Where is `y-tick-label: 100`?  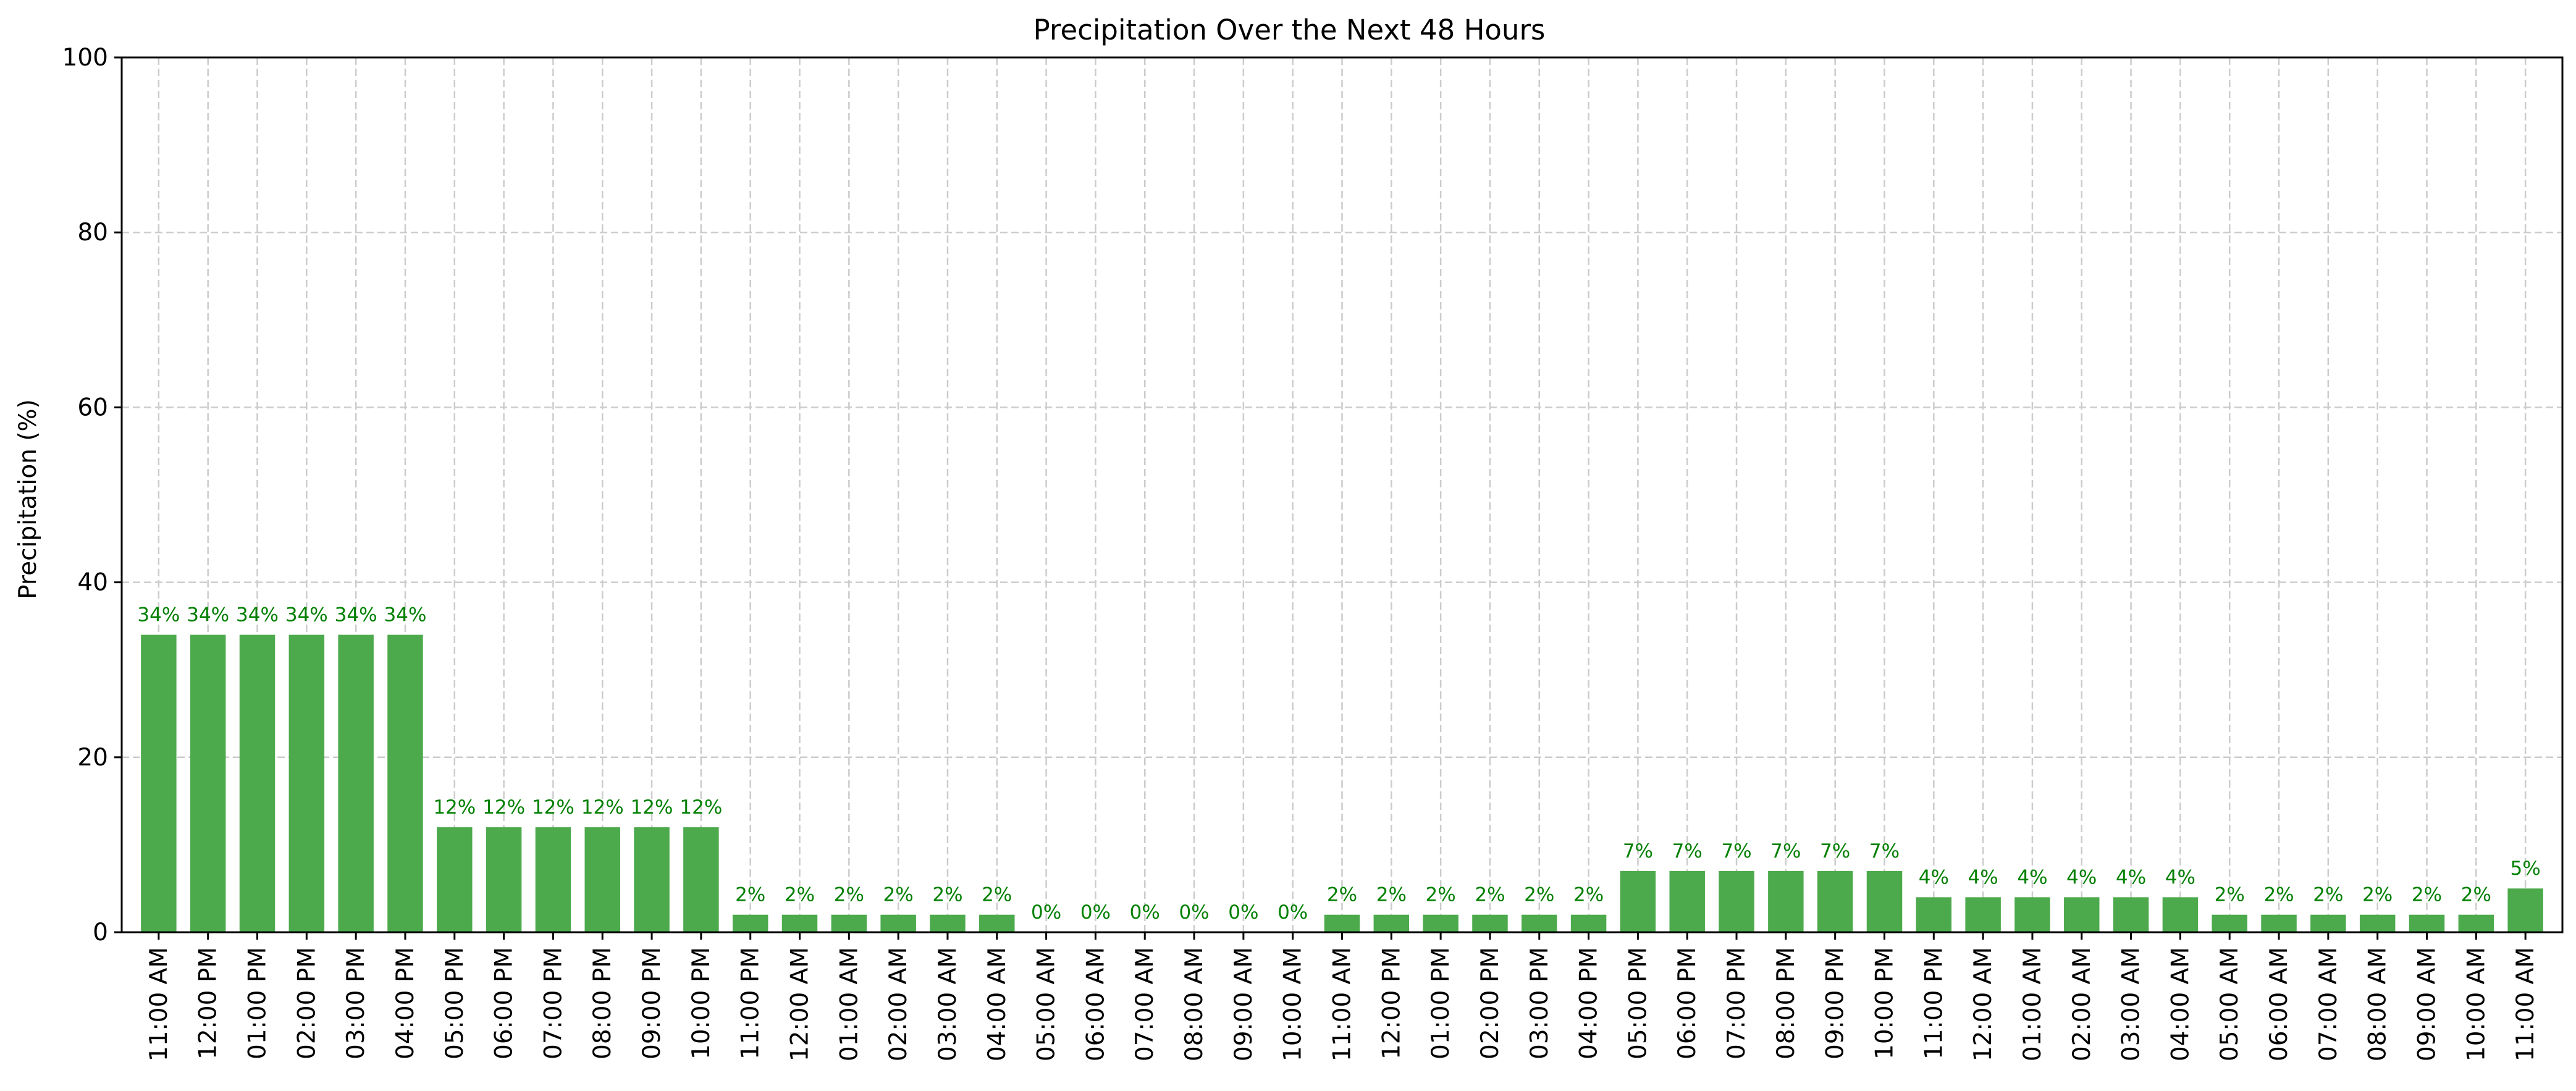
y-tick-label: 100 is located at coordinates (85, 58).